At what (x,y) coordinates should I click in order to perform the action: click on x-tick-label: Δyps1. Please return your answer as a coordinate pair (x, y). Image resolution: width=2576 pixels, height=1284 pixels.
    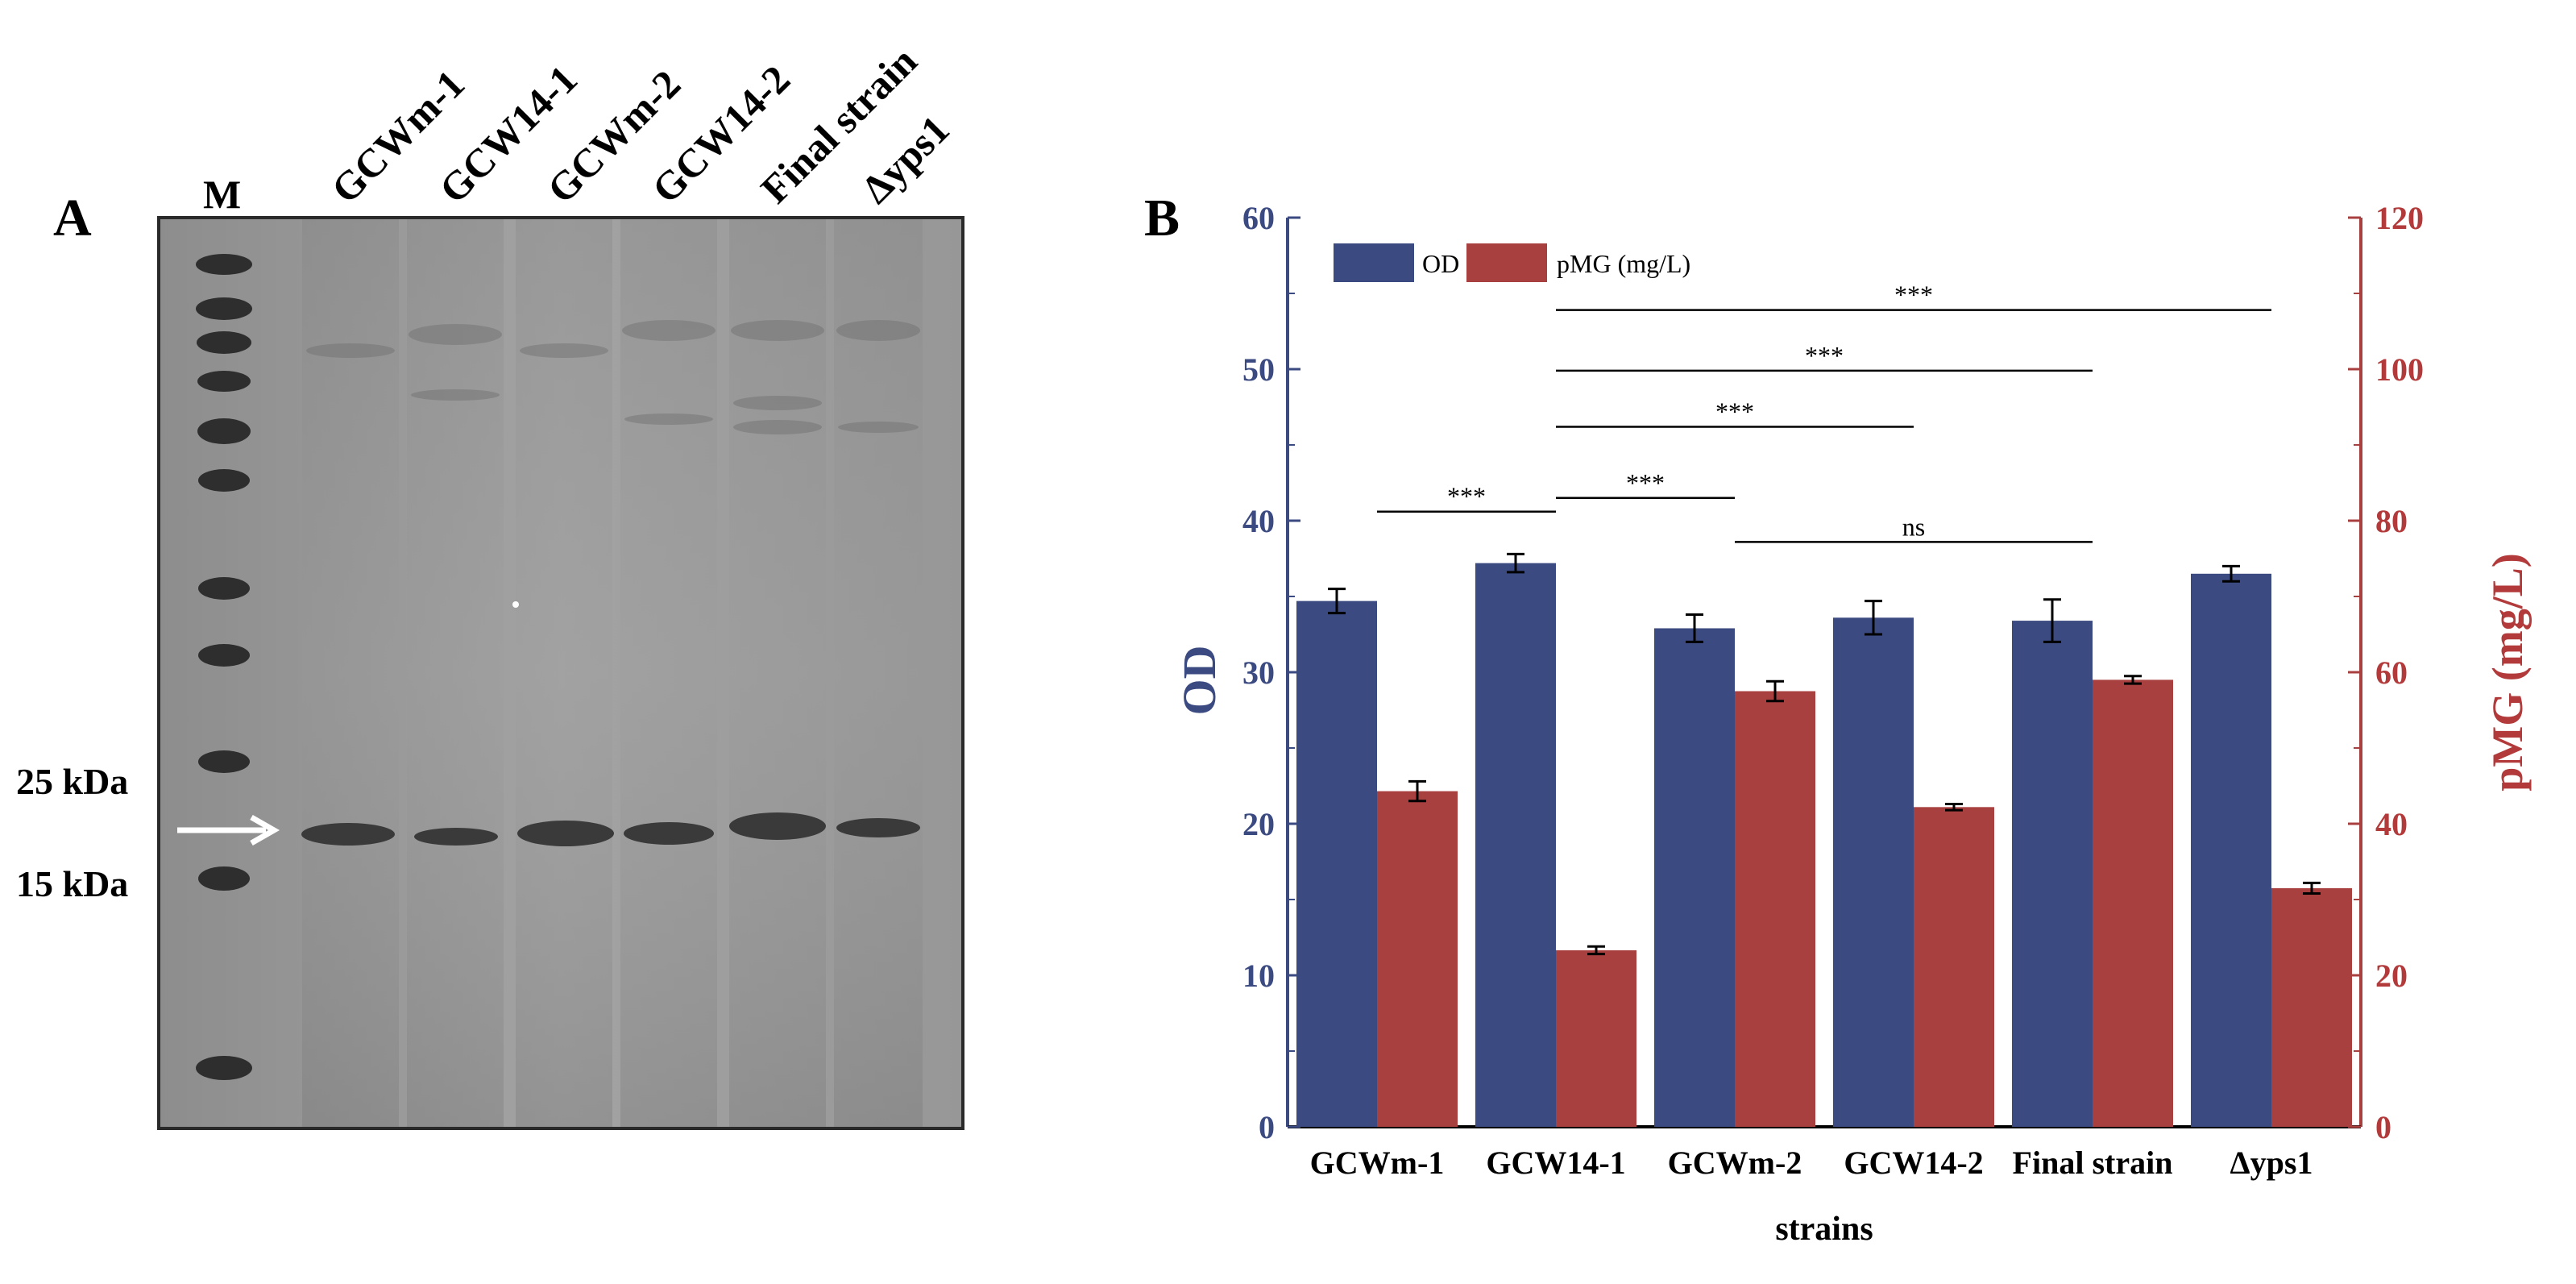
    Looking at the image, I should click on (2271, 1163).